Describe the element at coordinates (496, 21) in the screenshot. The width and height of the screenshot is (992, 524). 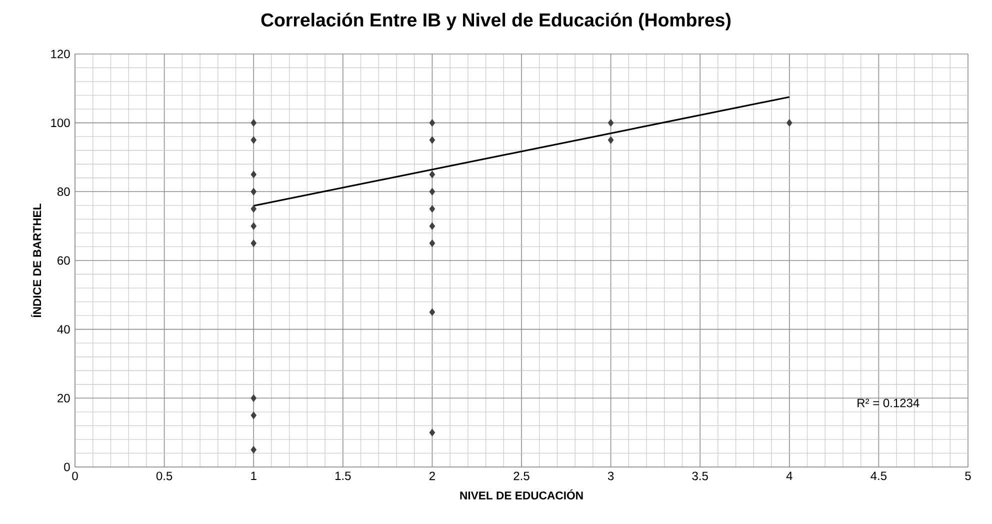
I see `chart-title: Correlación Entre IB y Nivel de Educación (Hombres)` at that location.